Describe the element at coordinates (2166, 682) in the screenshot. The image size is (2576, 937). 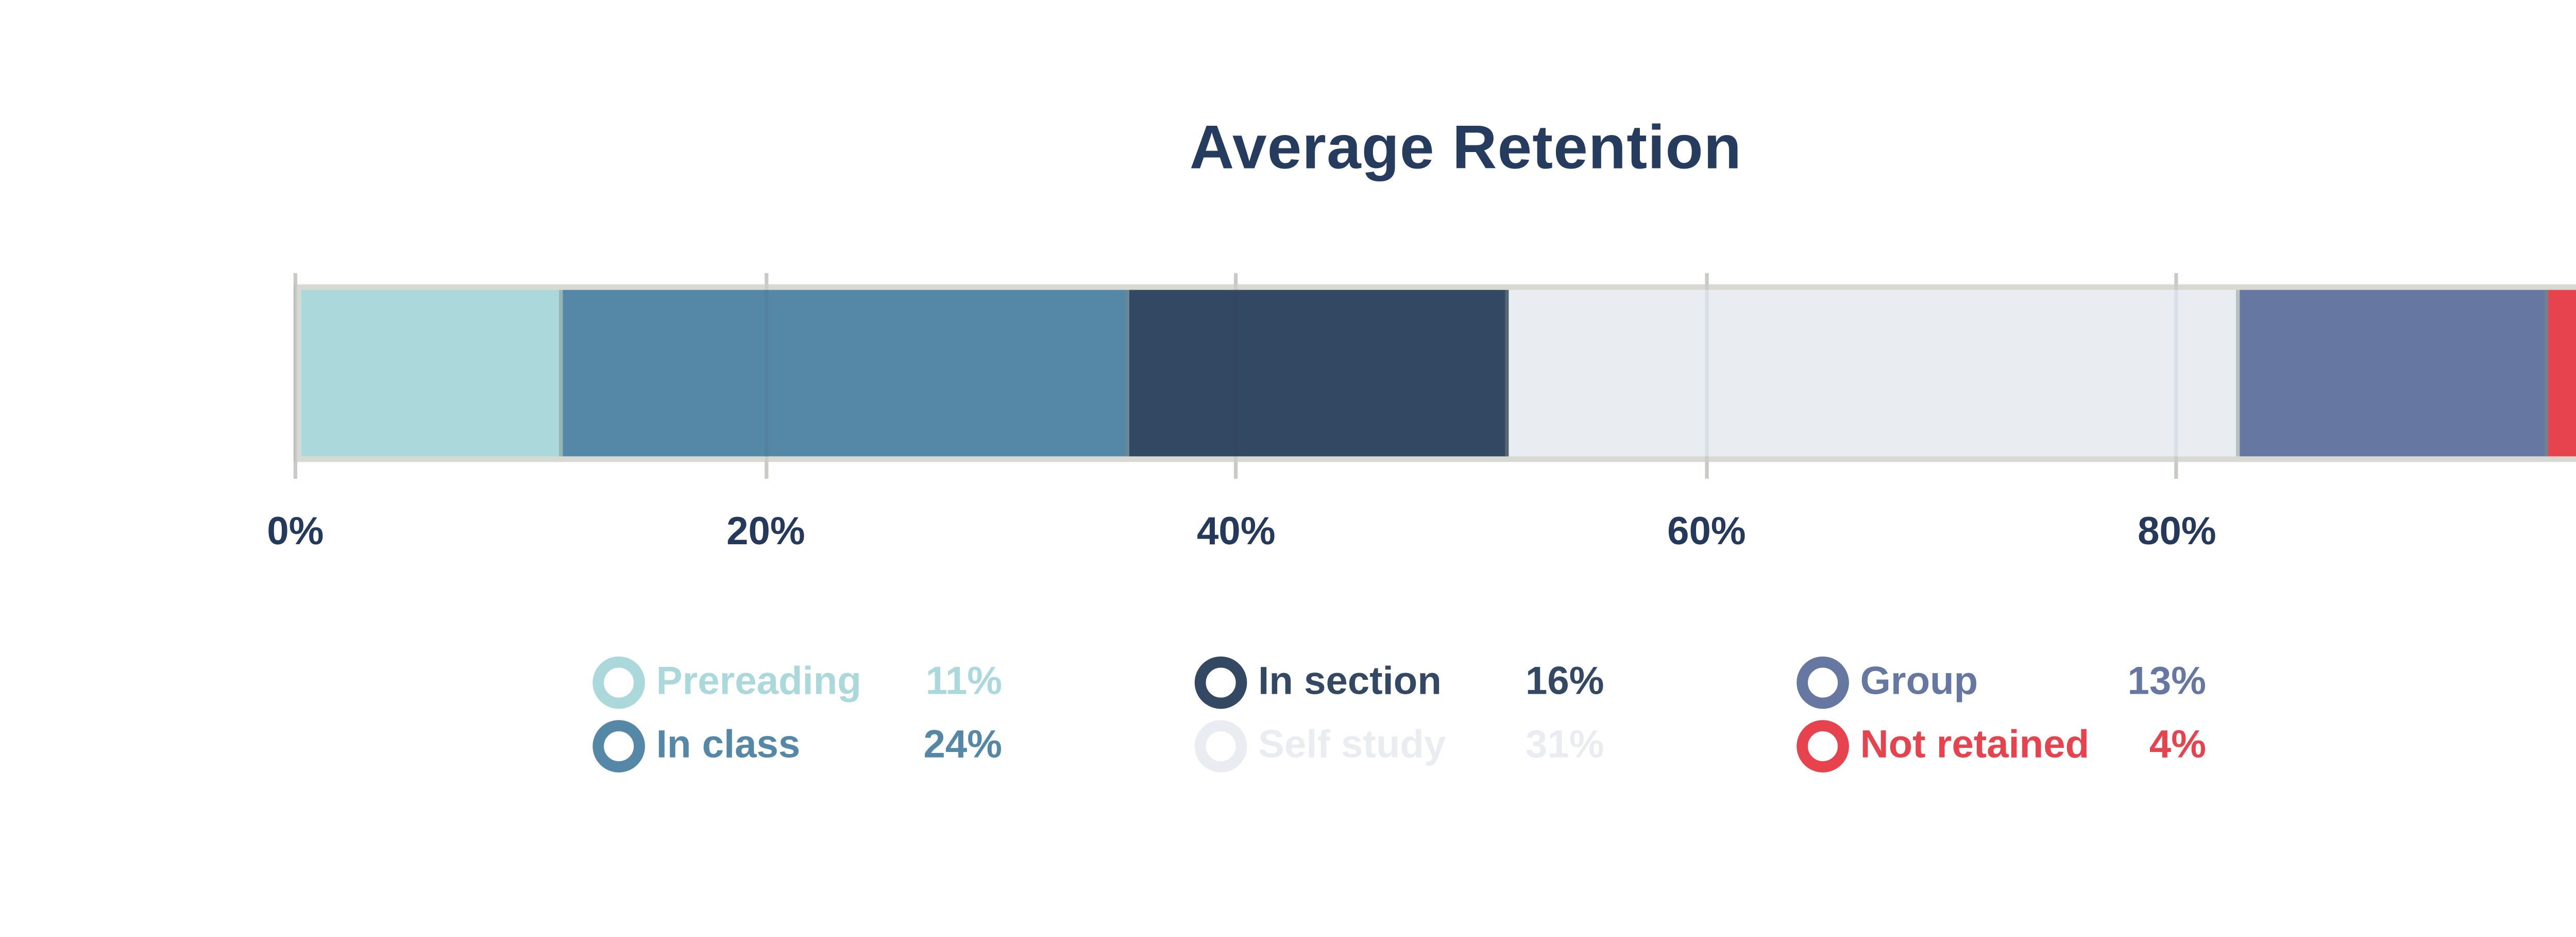
I see `legend-item-value: 13%` at that location.